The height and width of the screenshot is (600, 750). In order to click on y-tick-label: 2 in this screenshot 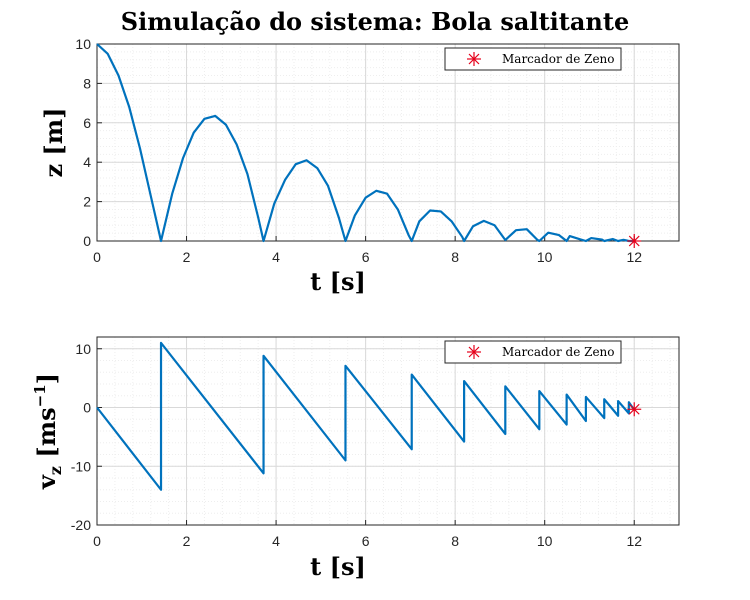, I will do `click(87, 202)`.